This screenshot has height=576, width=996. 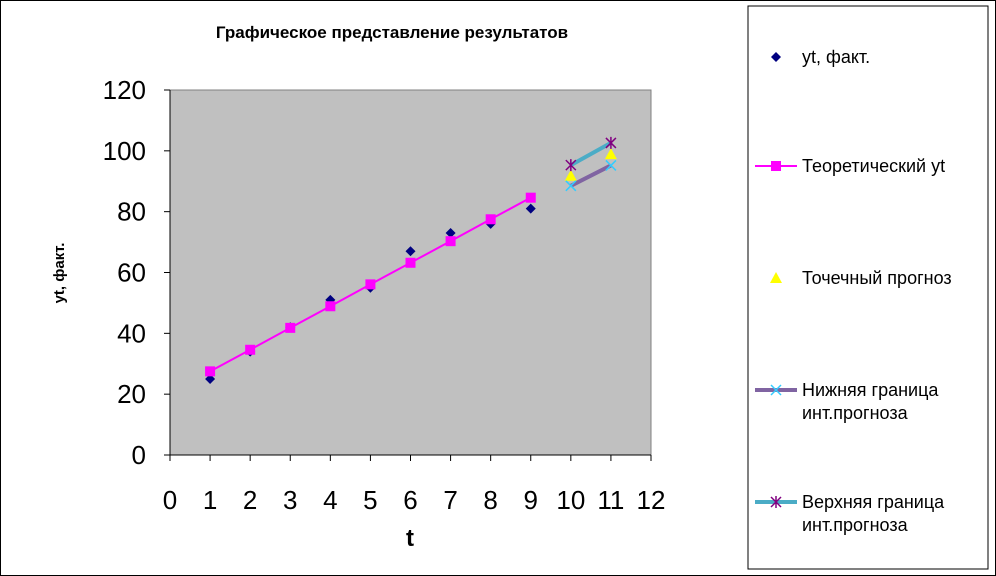 I want to click on legend-item: Нижняя граница инт.прогноза, so click(x=847, y=401).